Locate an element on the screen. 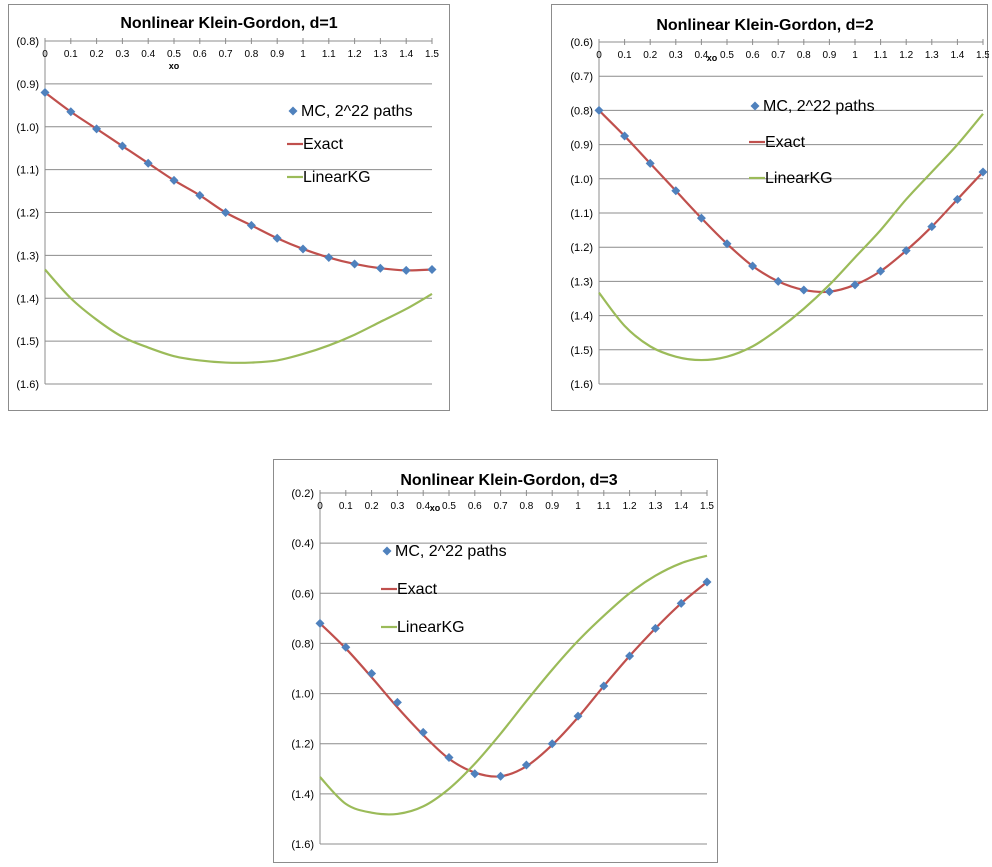 The image size is (992, 867). x-tick-label: 0.1 is located at coordinates (71, 54).